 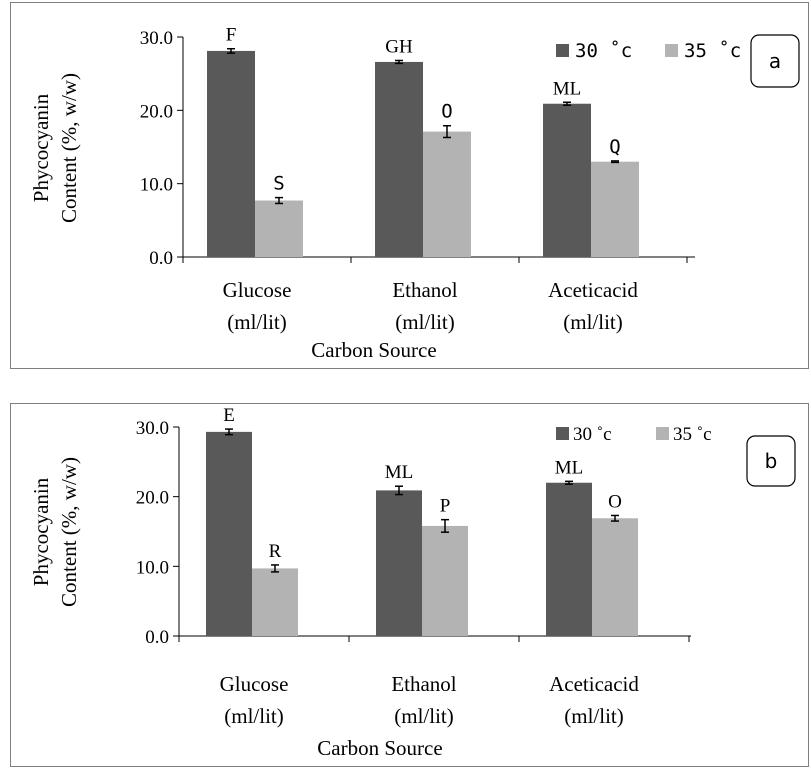 What do you see at coordinates (231, 35) in the screenshot?
I see `significance-letter: F` at bounding box center [231, 35].